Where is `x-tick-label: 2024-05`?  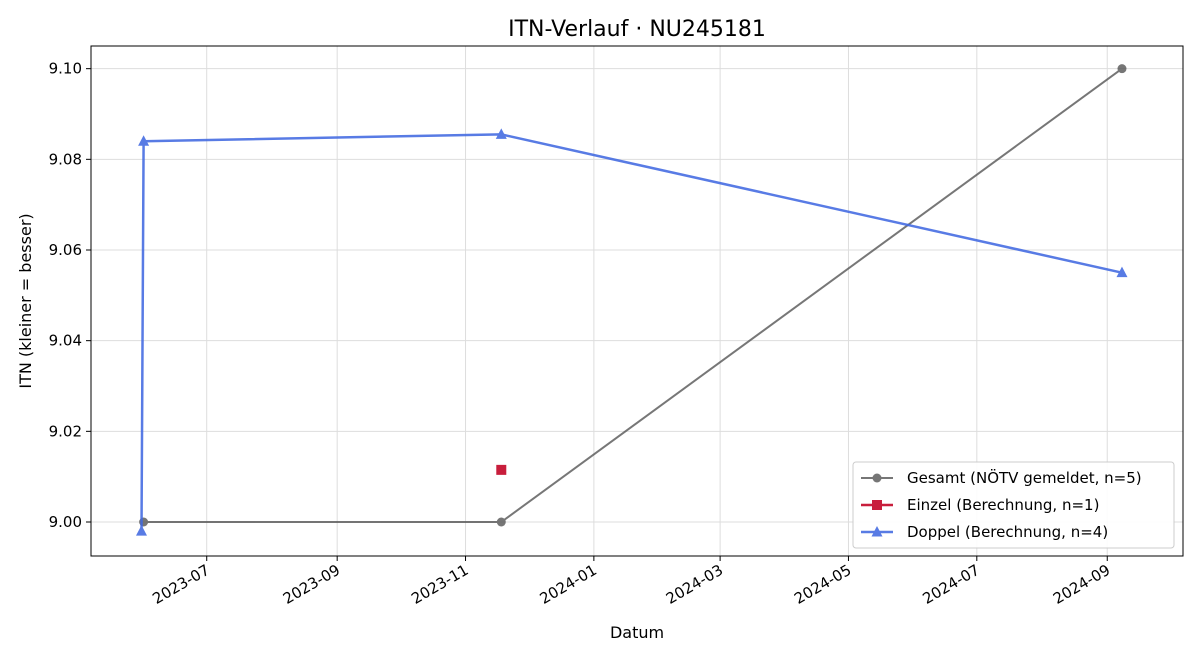
x-tick-label: 2024-05 is located at coordinates (822, 584).